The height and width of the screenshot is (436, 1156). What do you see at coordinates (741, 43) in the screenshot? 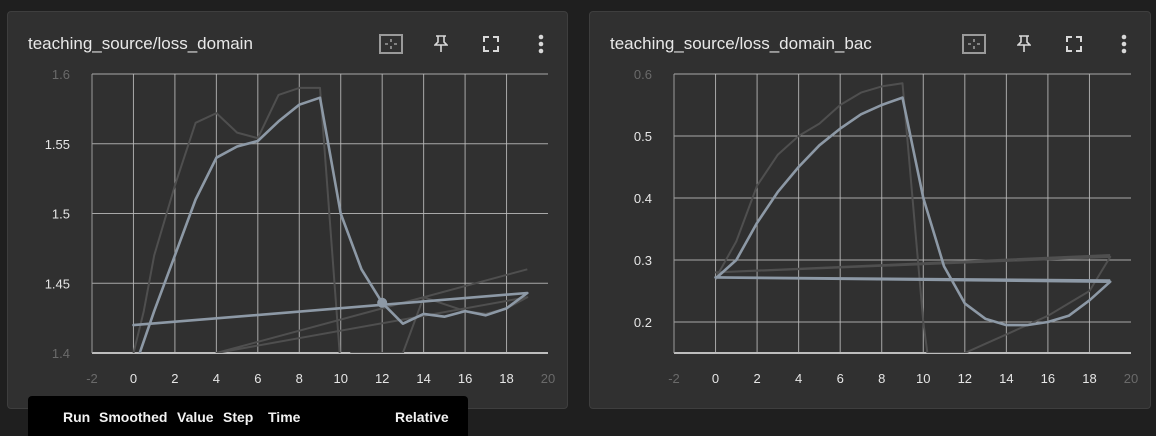
I see `chart-title: teaching_source/loss_domain_bac` at bounding box center [741, 43].